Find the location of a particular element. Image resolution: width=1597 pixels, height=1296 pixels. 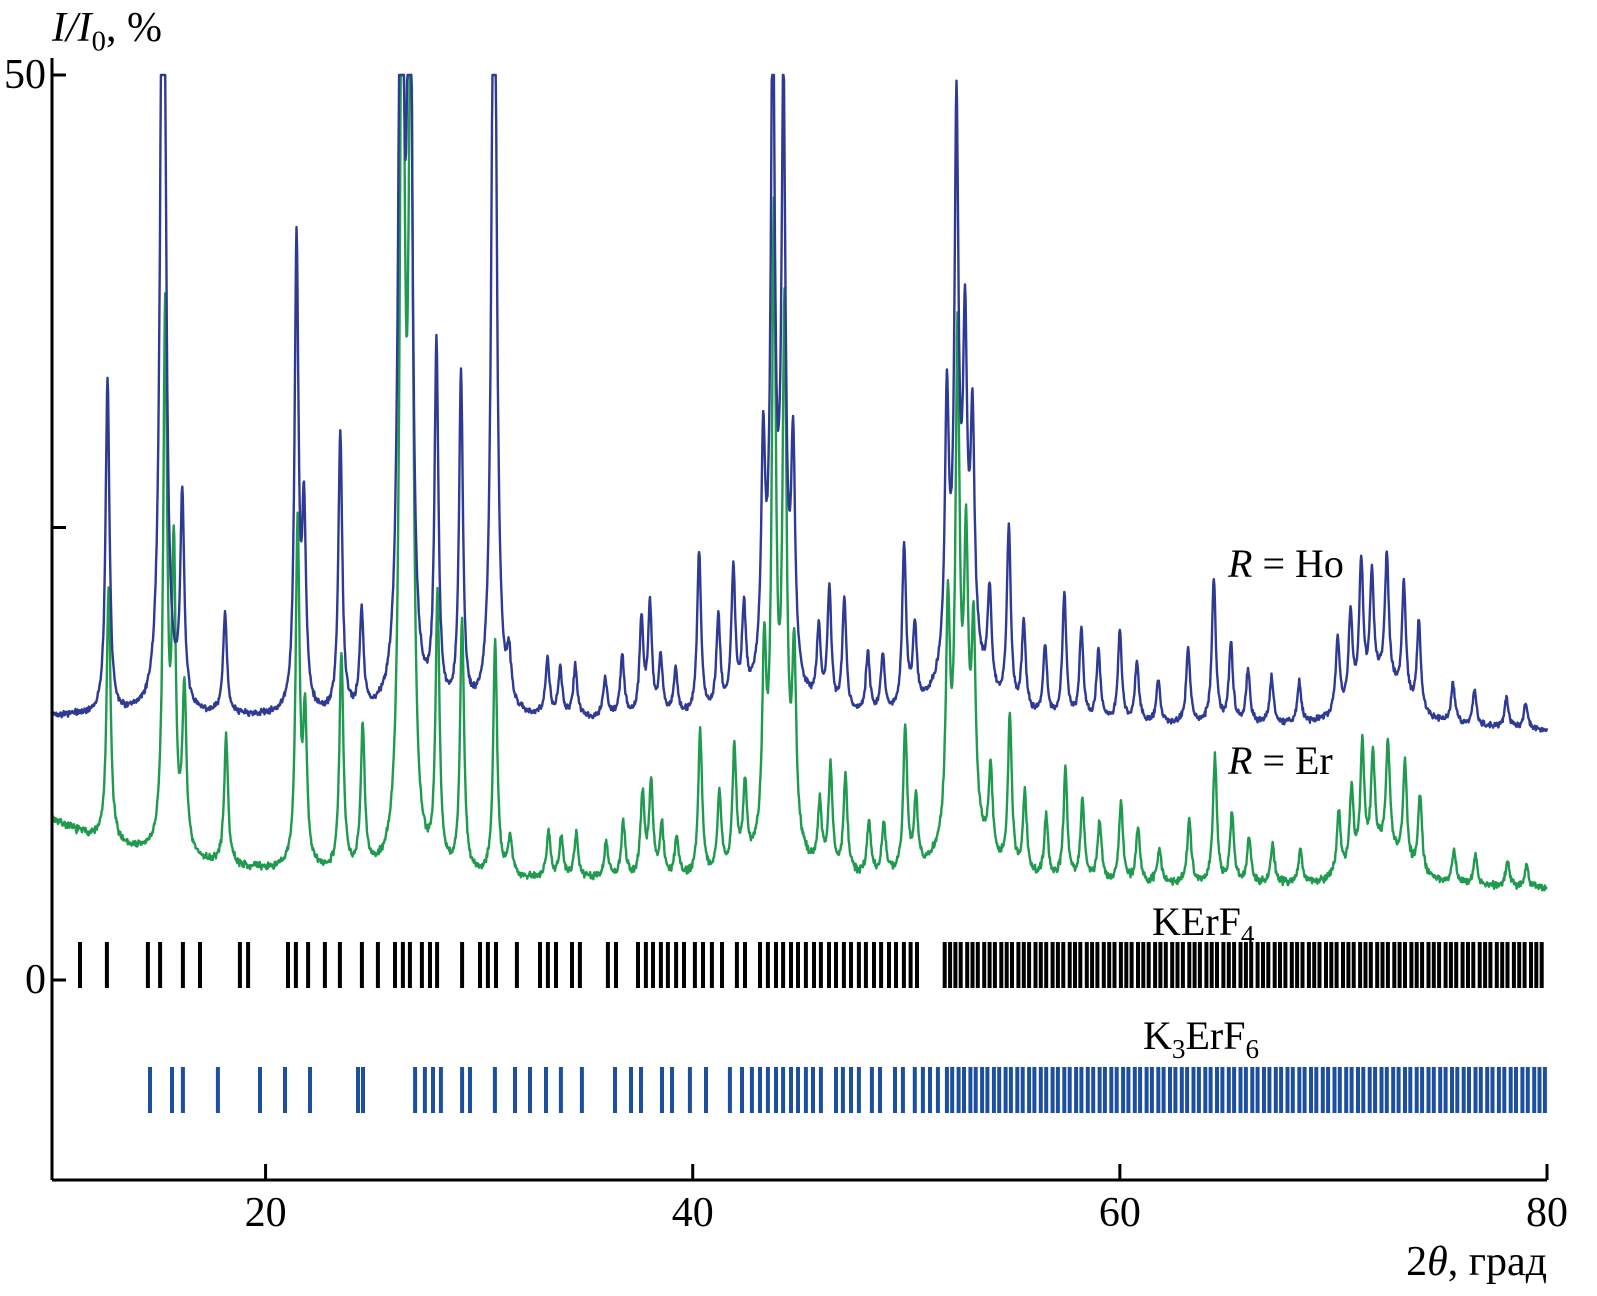

x-axis-title: 2θ, град is located at coordinates (1476, 1262).